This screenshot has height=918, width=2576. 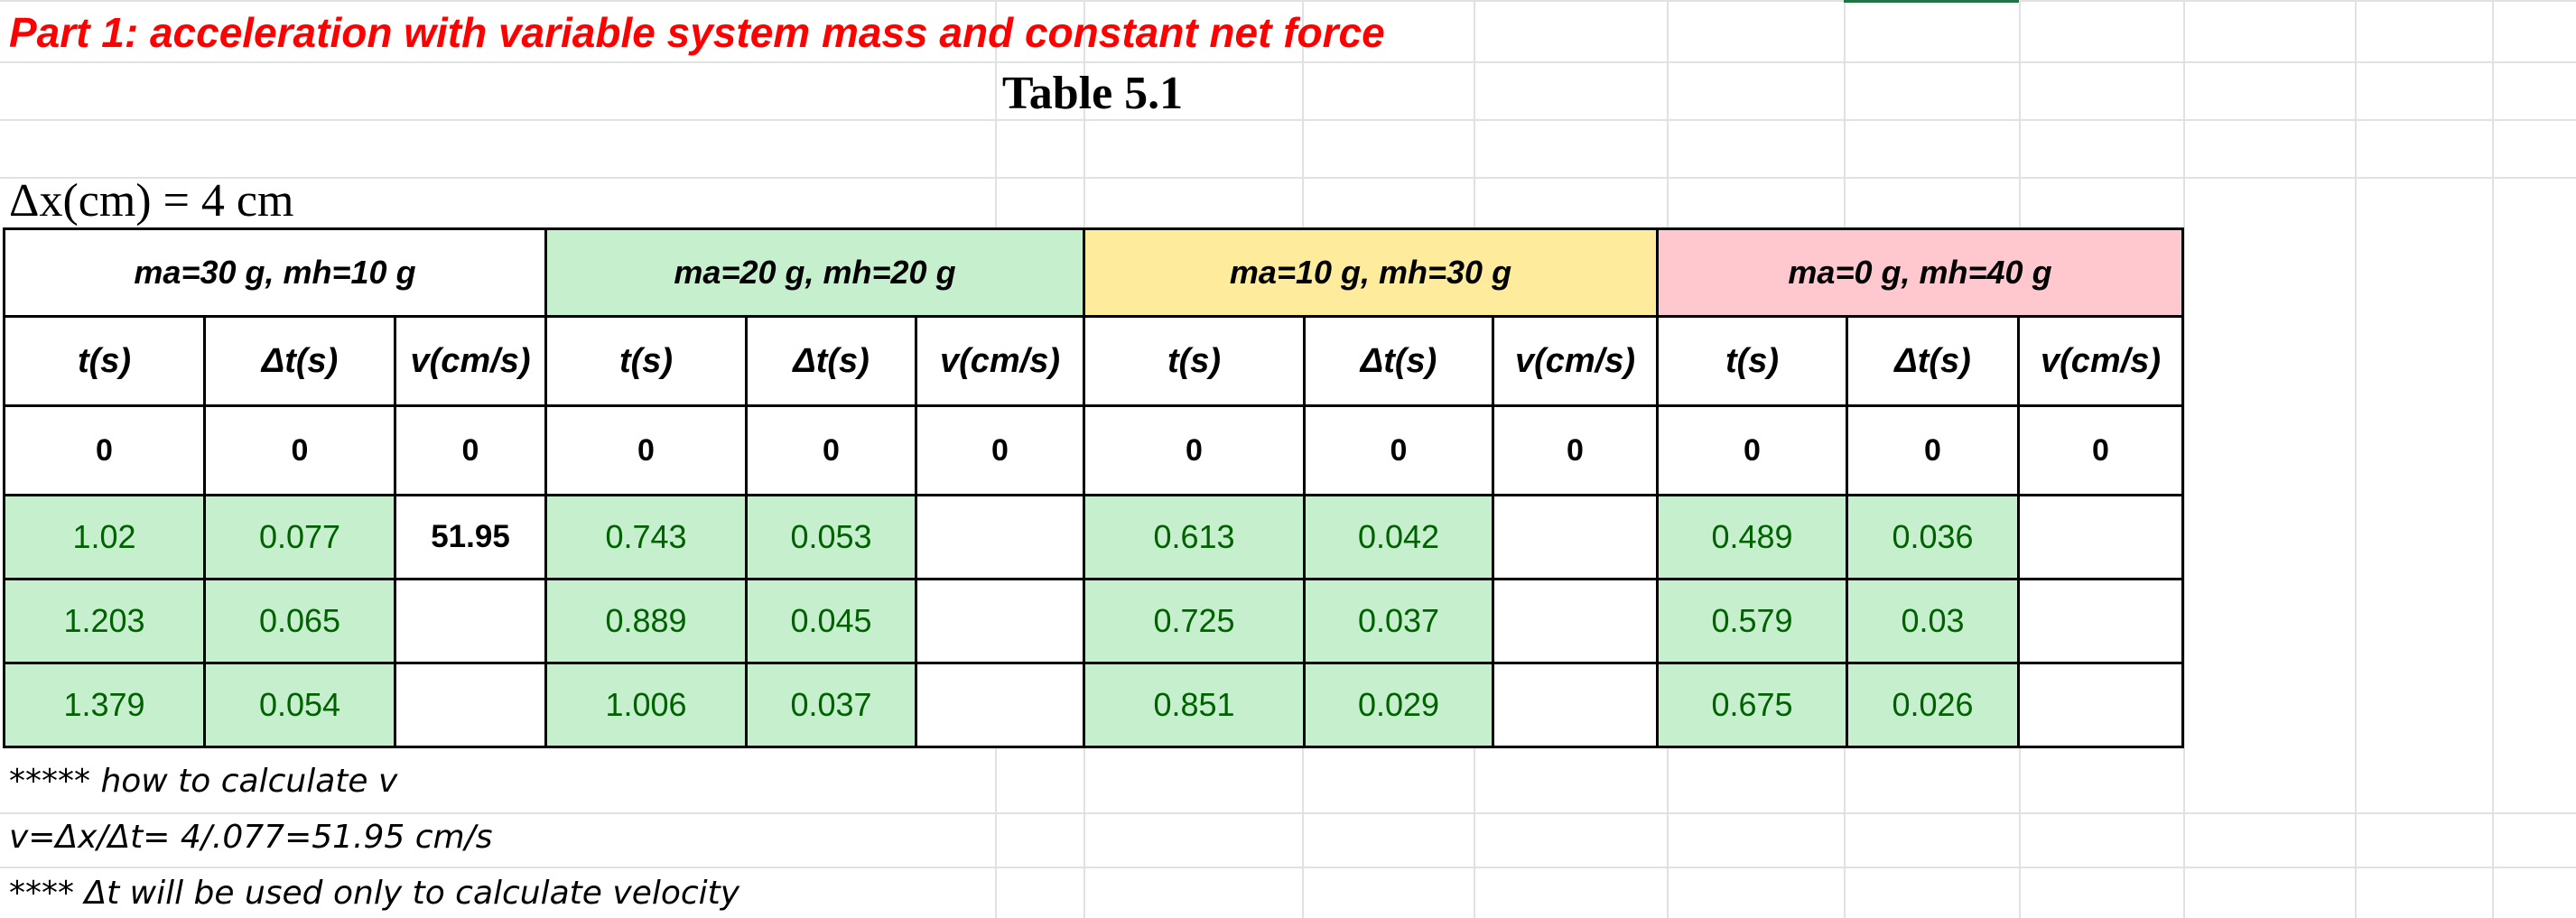 What do you see at coordinates (831, 621) in the screenshot?
I see `cell-dt: 0.045` at bounding box center [831, 621].